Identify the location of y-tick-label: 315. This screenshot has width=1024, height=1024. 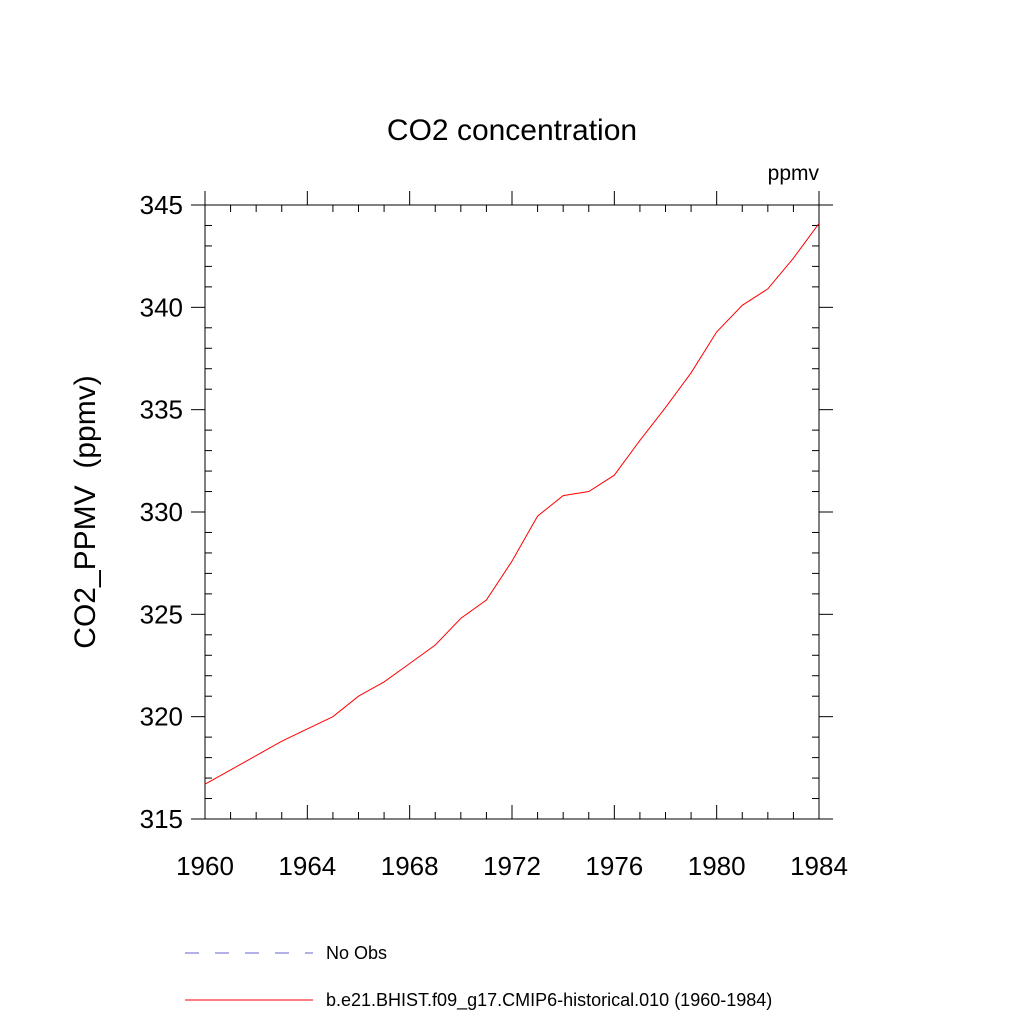
(161, 819).